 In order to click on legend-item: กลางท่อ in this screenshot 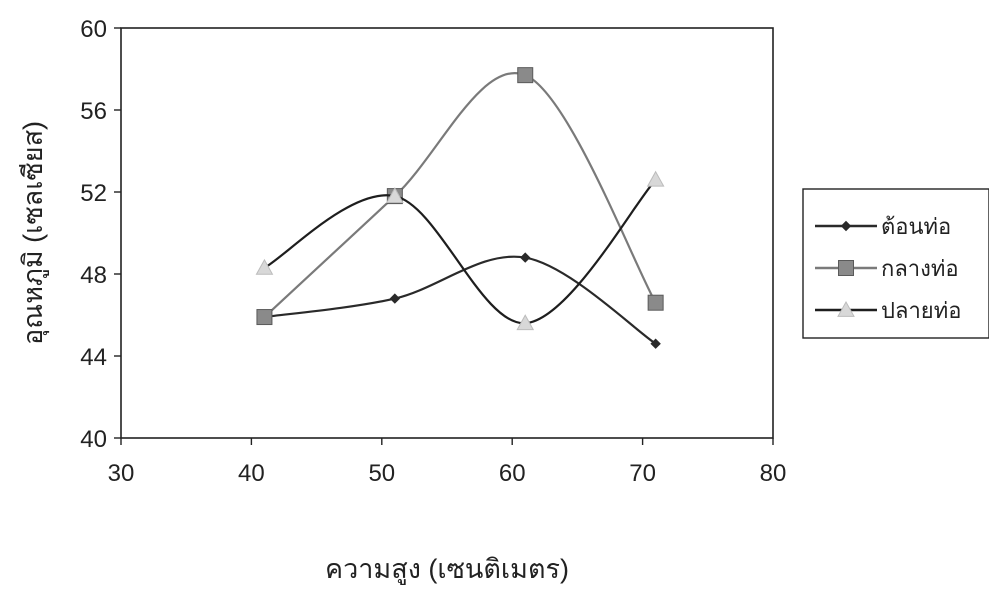, I will do `click(887, 268)`.